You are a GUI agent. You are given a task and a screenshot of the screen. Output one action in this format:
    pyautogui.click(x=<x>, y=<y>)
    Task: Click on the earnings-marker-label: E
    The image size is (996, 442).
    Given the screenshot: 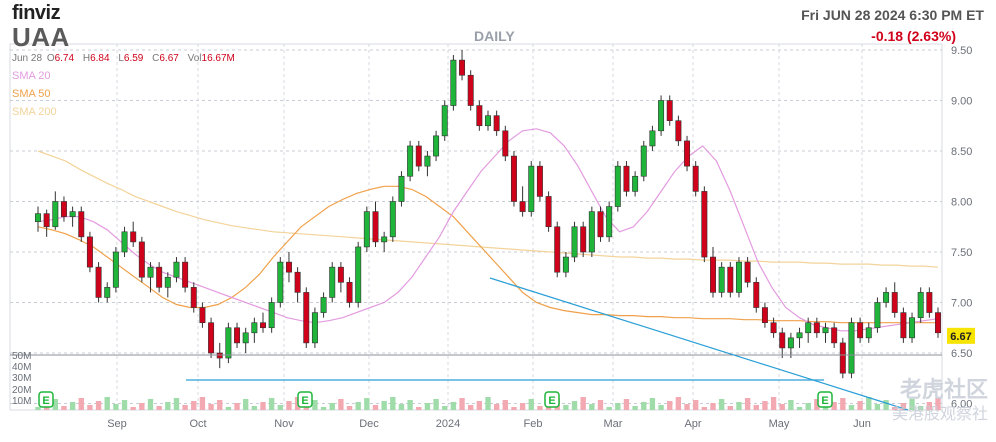 What is the action you would take?
    pyautogui.click(x=824, y=401)
    